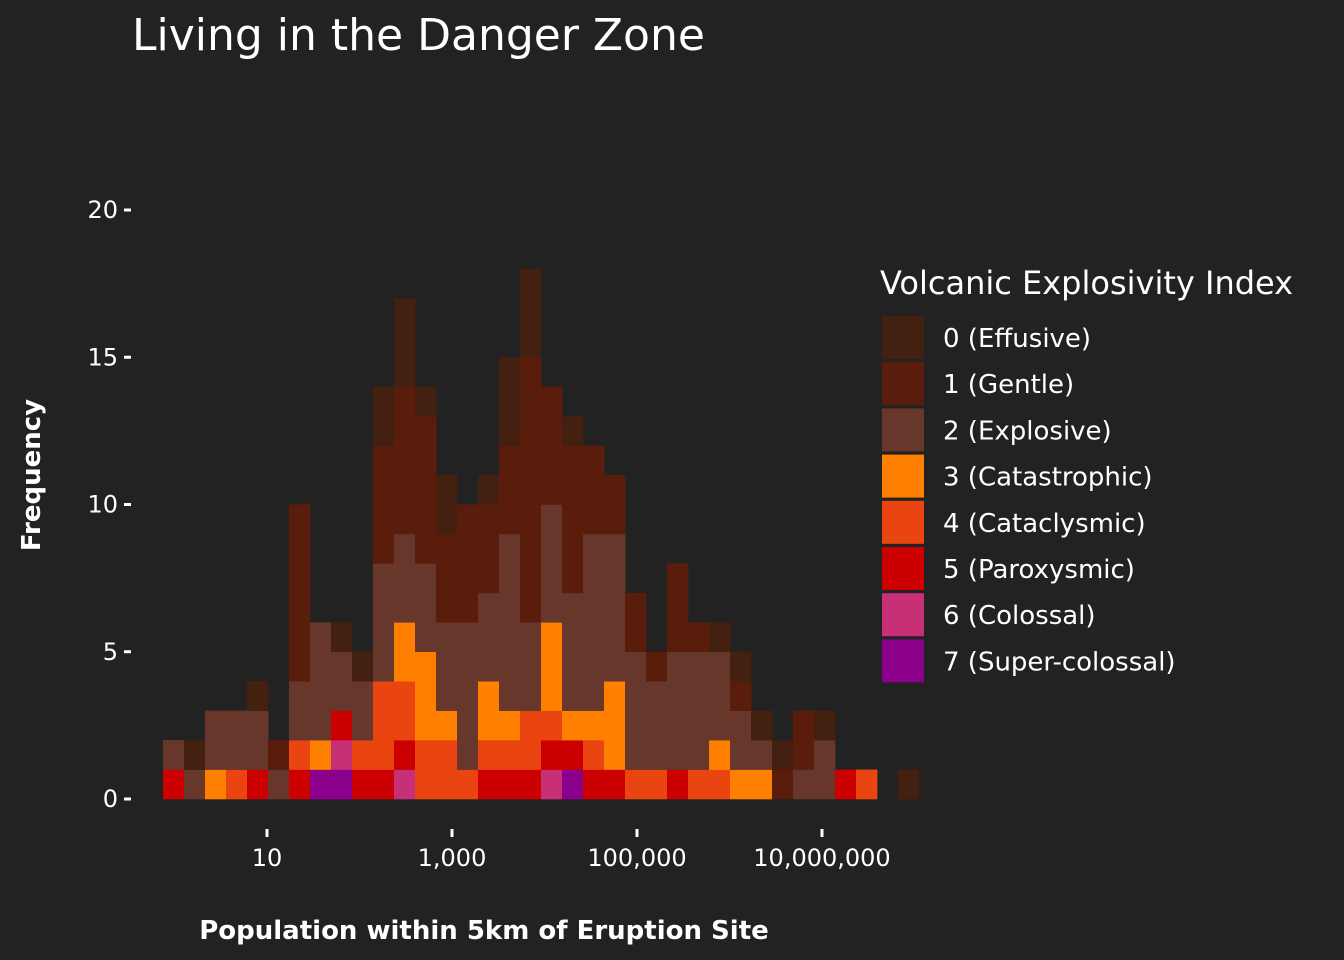 Image resolution: width=1344 pixels, height=960 pixels. I want to click on bar-bin13-vei2, so click(447, 666).